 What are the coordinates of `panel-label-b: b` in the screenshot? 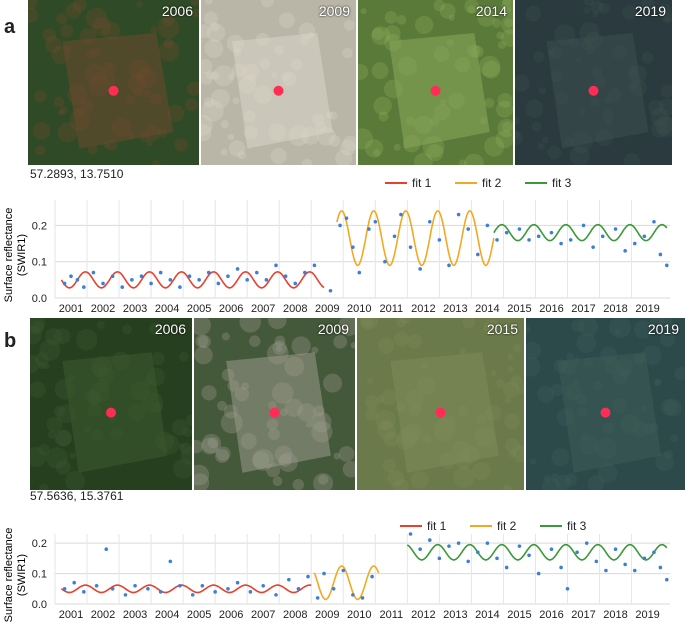 It's located at (10, 341).